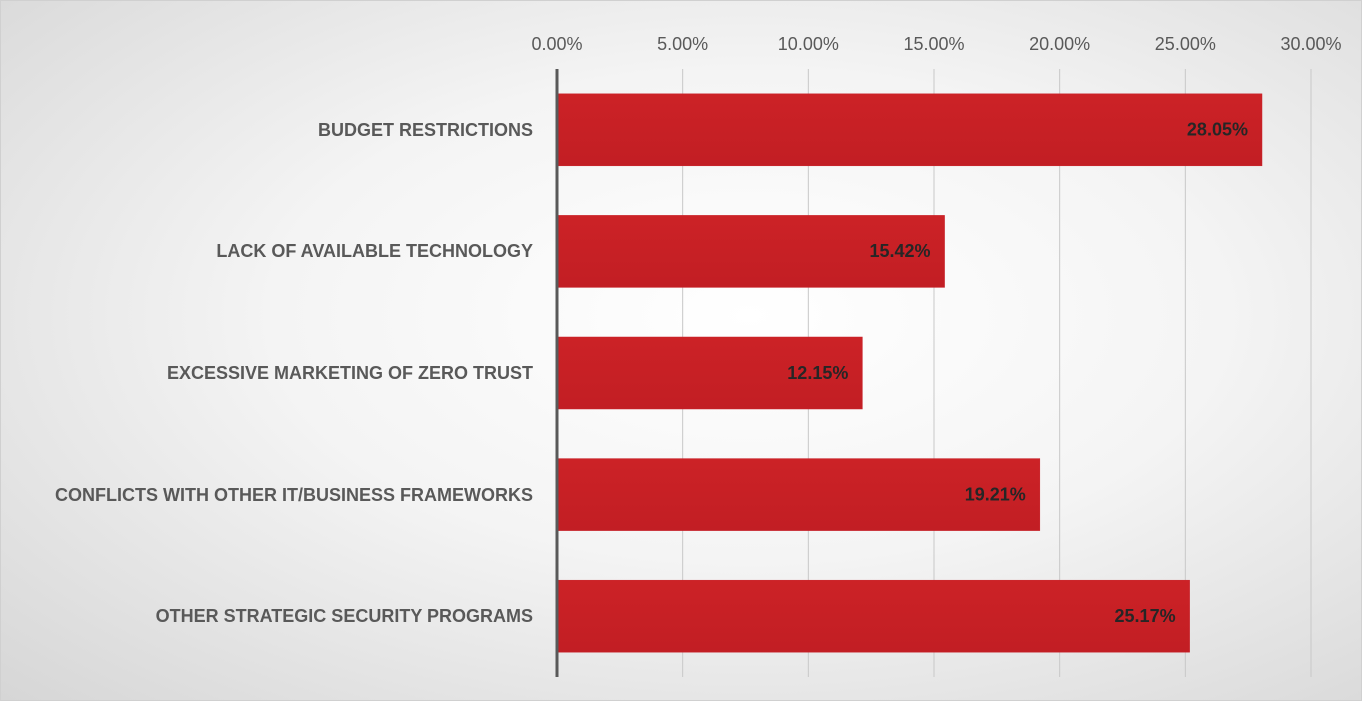 This screenshot has width=1362, height=701. I want to click on category-text: BUDGET RESTRICTIONS, so click(425, 129).